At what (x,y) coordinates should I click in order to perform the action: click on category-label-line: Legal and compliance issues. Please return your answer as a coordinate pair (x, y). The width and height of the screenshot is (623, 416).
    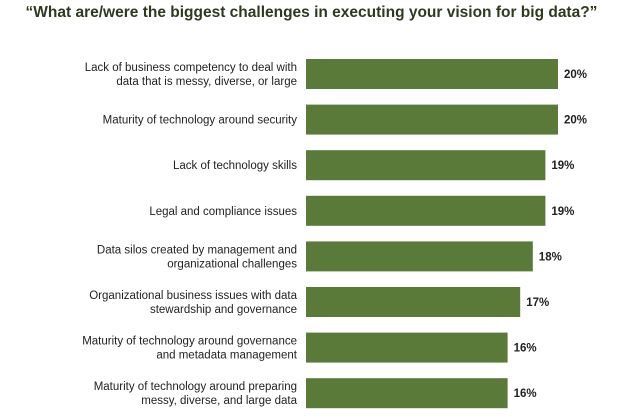
    Looking at the image, I should click on (223, 212).